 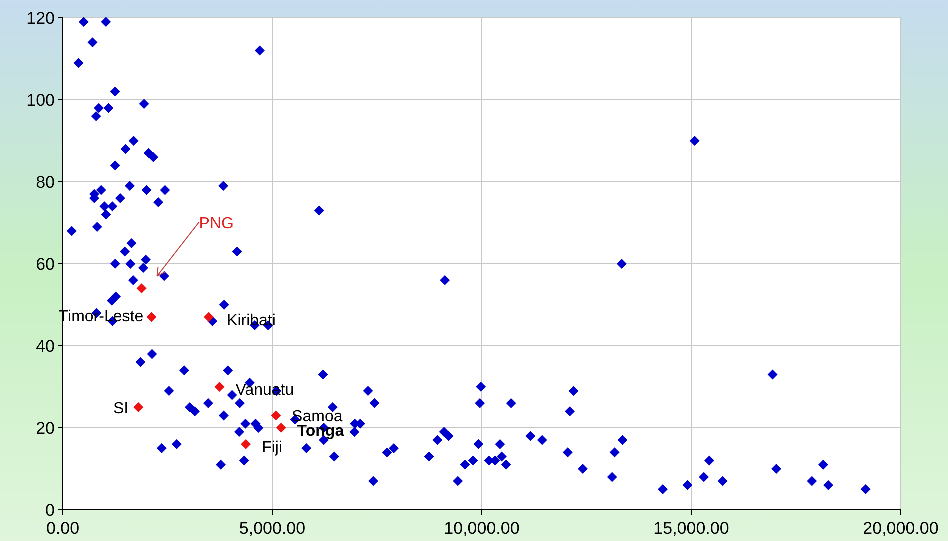 What do you see at coordinates (40, 18) in the screenshot?
I see `y-tick-label: 120` at bounding box center [40, 18].